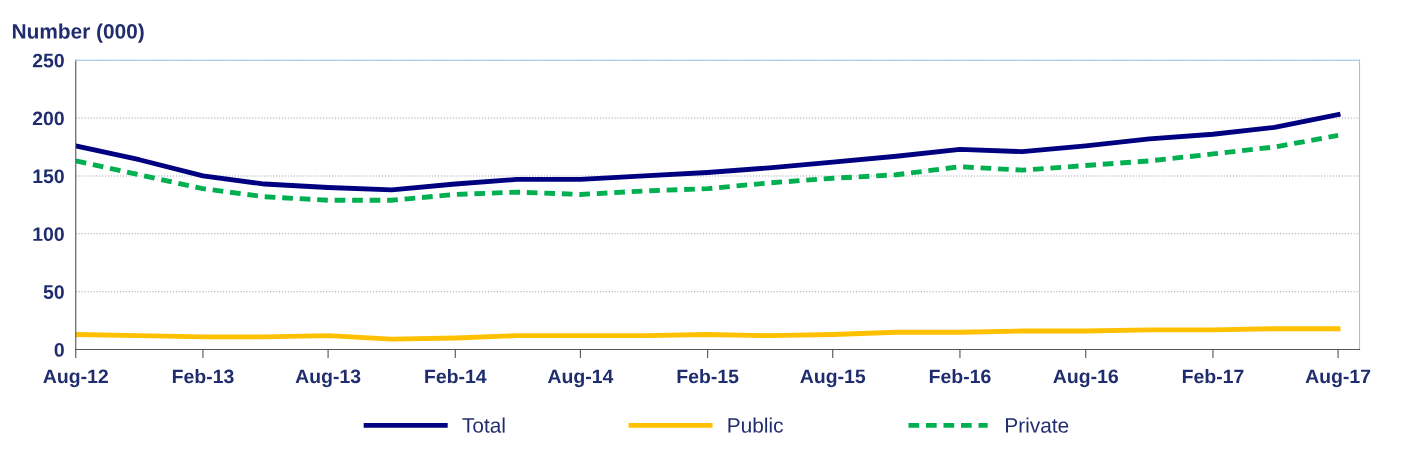 This screenshot has height=463, width=1403. Describe the element at coordinates (48, 176) in the screenshot. I see `y-tick-label: 150` at that location.